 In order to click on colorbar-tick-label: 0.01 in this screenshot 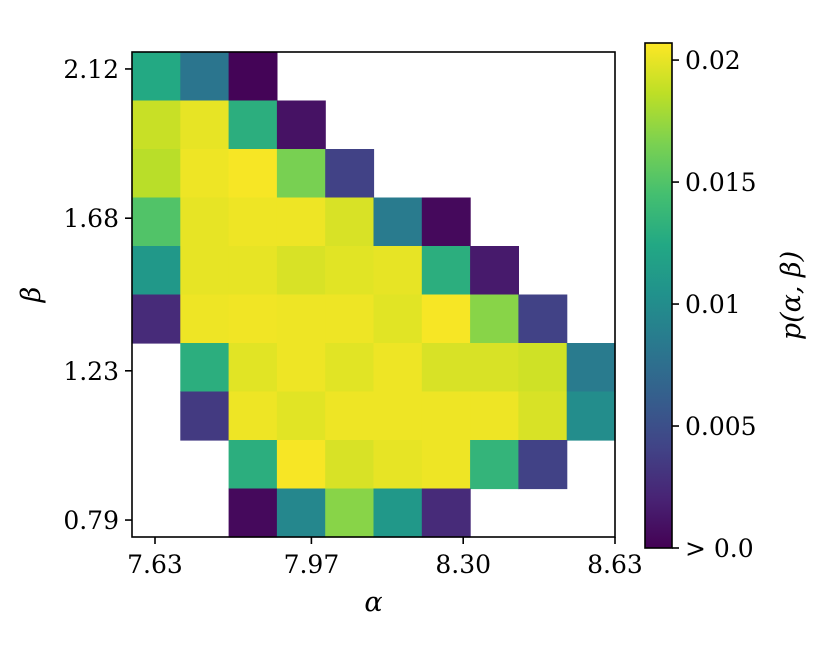, I will do `click(713, 304)`.